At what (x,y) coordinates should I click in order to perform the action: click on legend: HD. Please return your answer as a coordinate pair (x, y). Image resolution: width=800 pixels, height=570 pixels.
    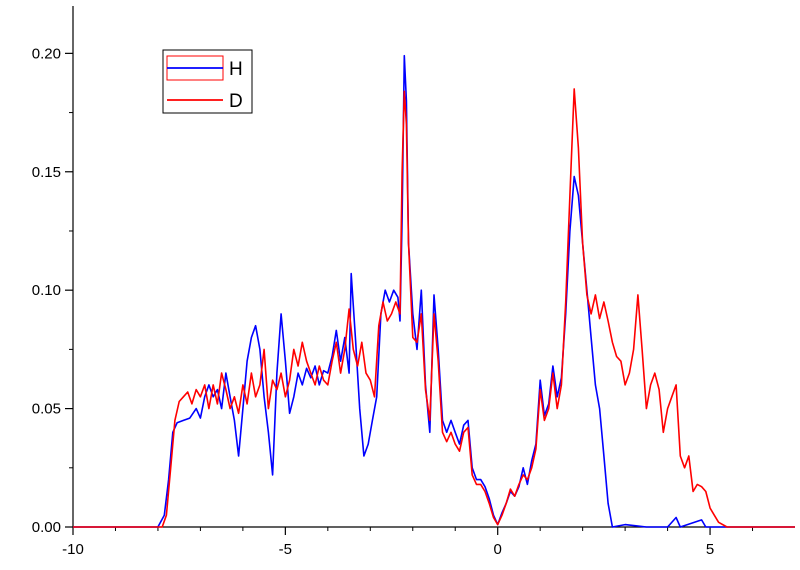
    Looking at the image, I should click on (207, 81).